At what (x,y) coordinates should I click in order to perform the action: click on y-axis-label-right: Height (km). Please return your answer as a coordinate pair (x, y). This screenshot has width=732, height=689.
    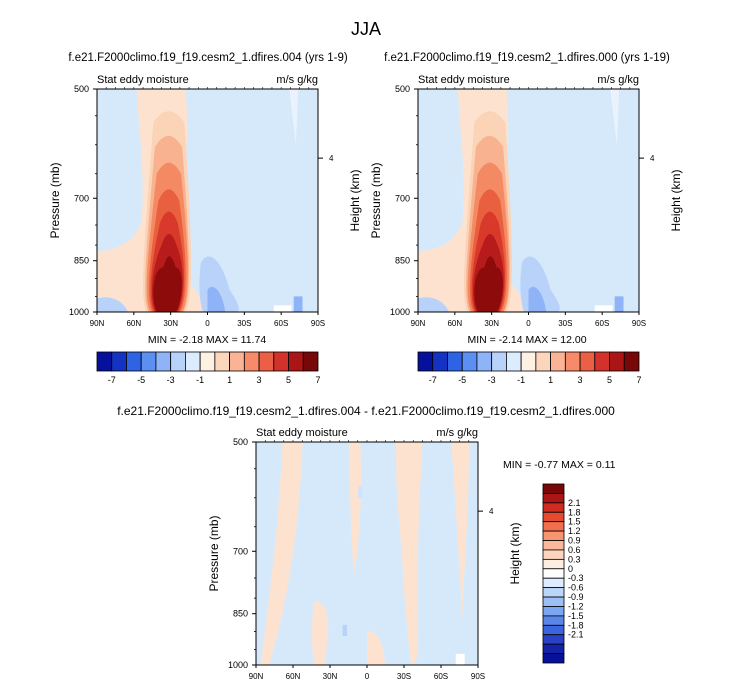
    Looking at the image, I should click on (676, 200).